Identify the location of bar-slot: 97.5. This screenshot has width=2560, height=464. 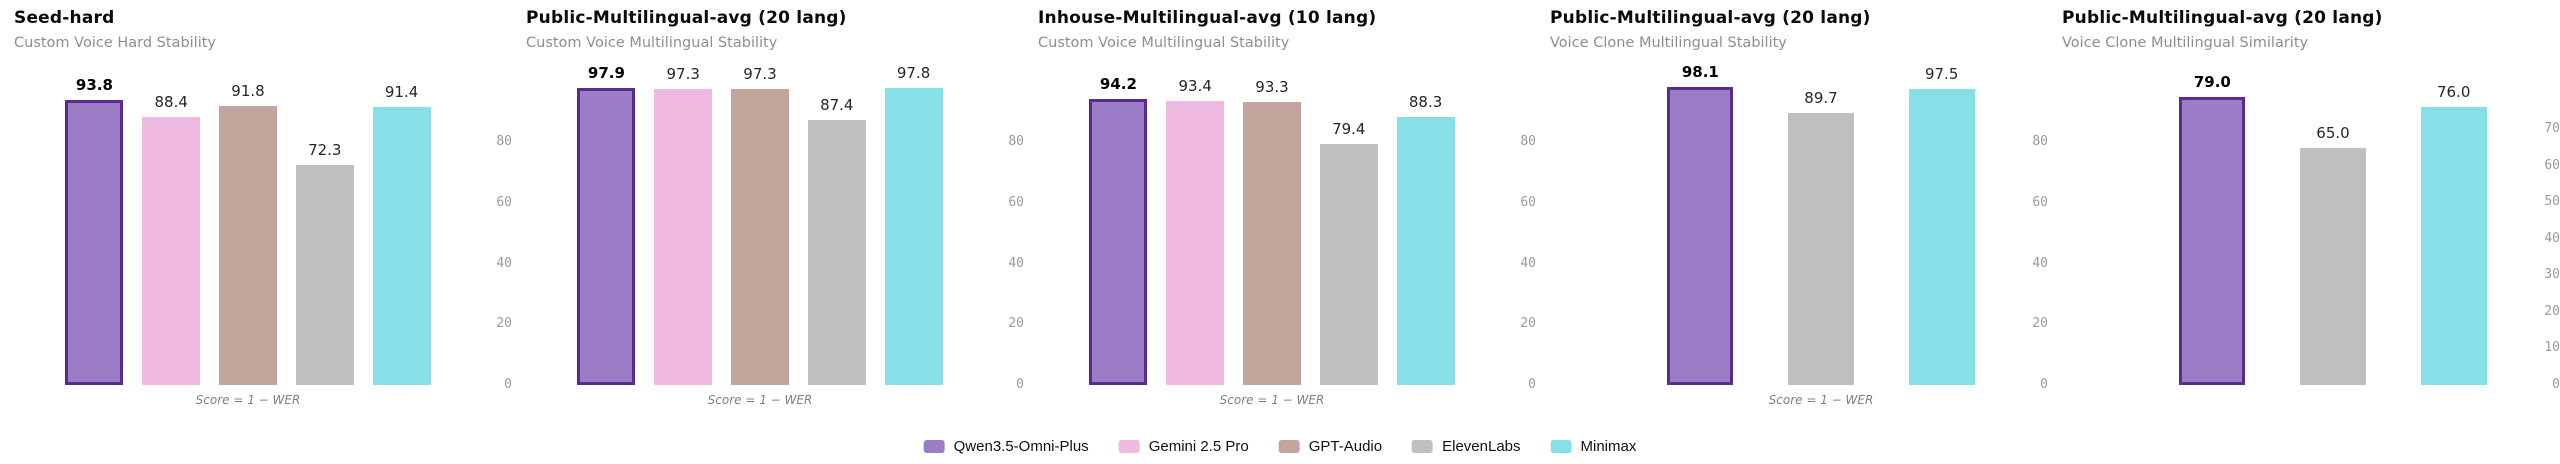
(1941, 222).